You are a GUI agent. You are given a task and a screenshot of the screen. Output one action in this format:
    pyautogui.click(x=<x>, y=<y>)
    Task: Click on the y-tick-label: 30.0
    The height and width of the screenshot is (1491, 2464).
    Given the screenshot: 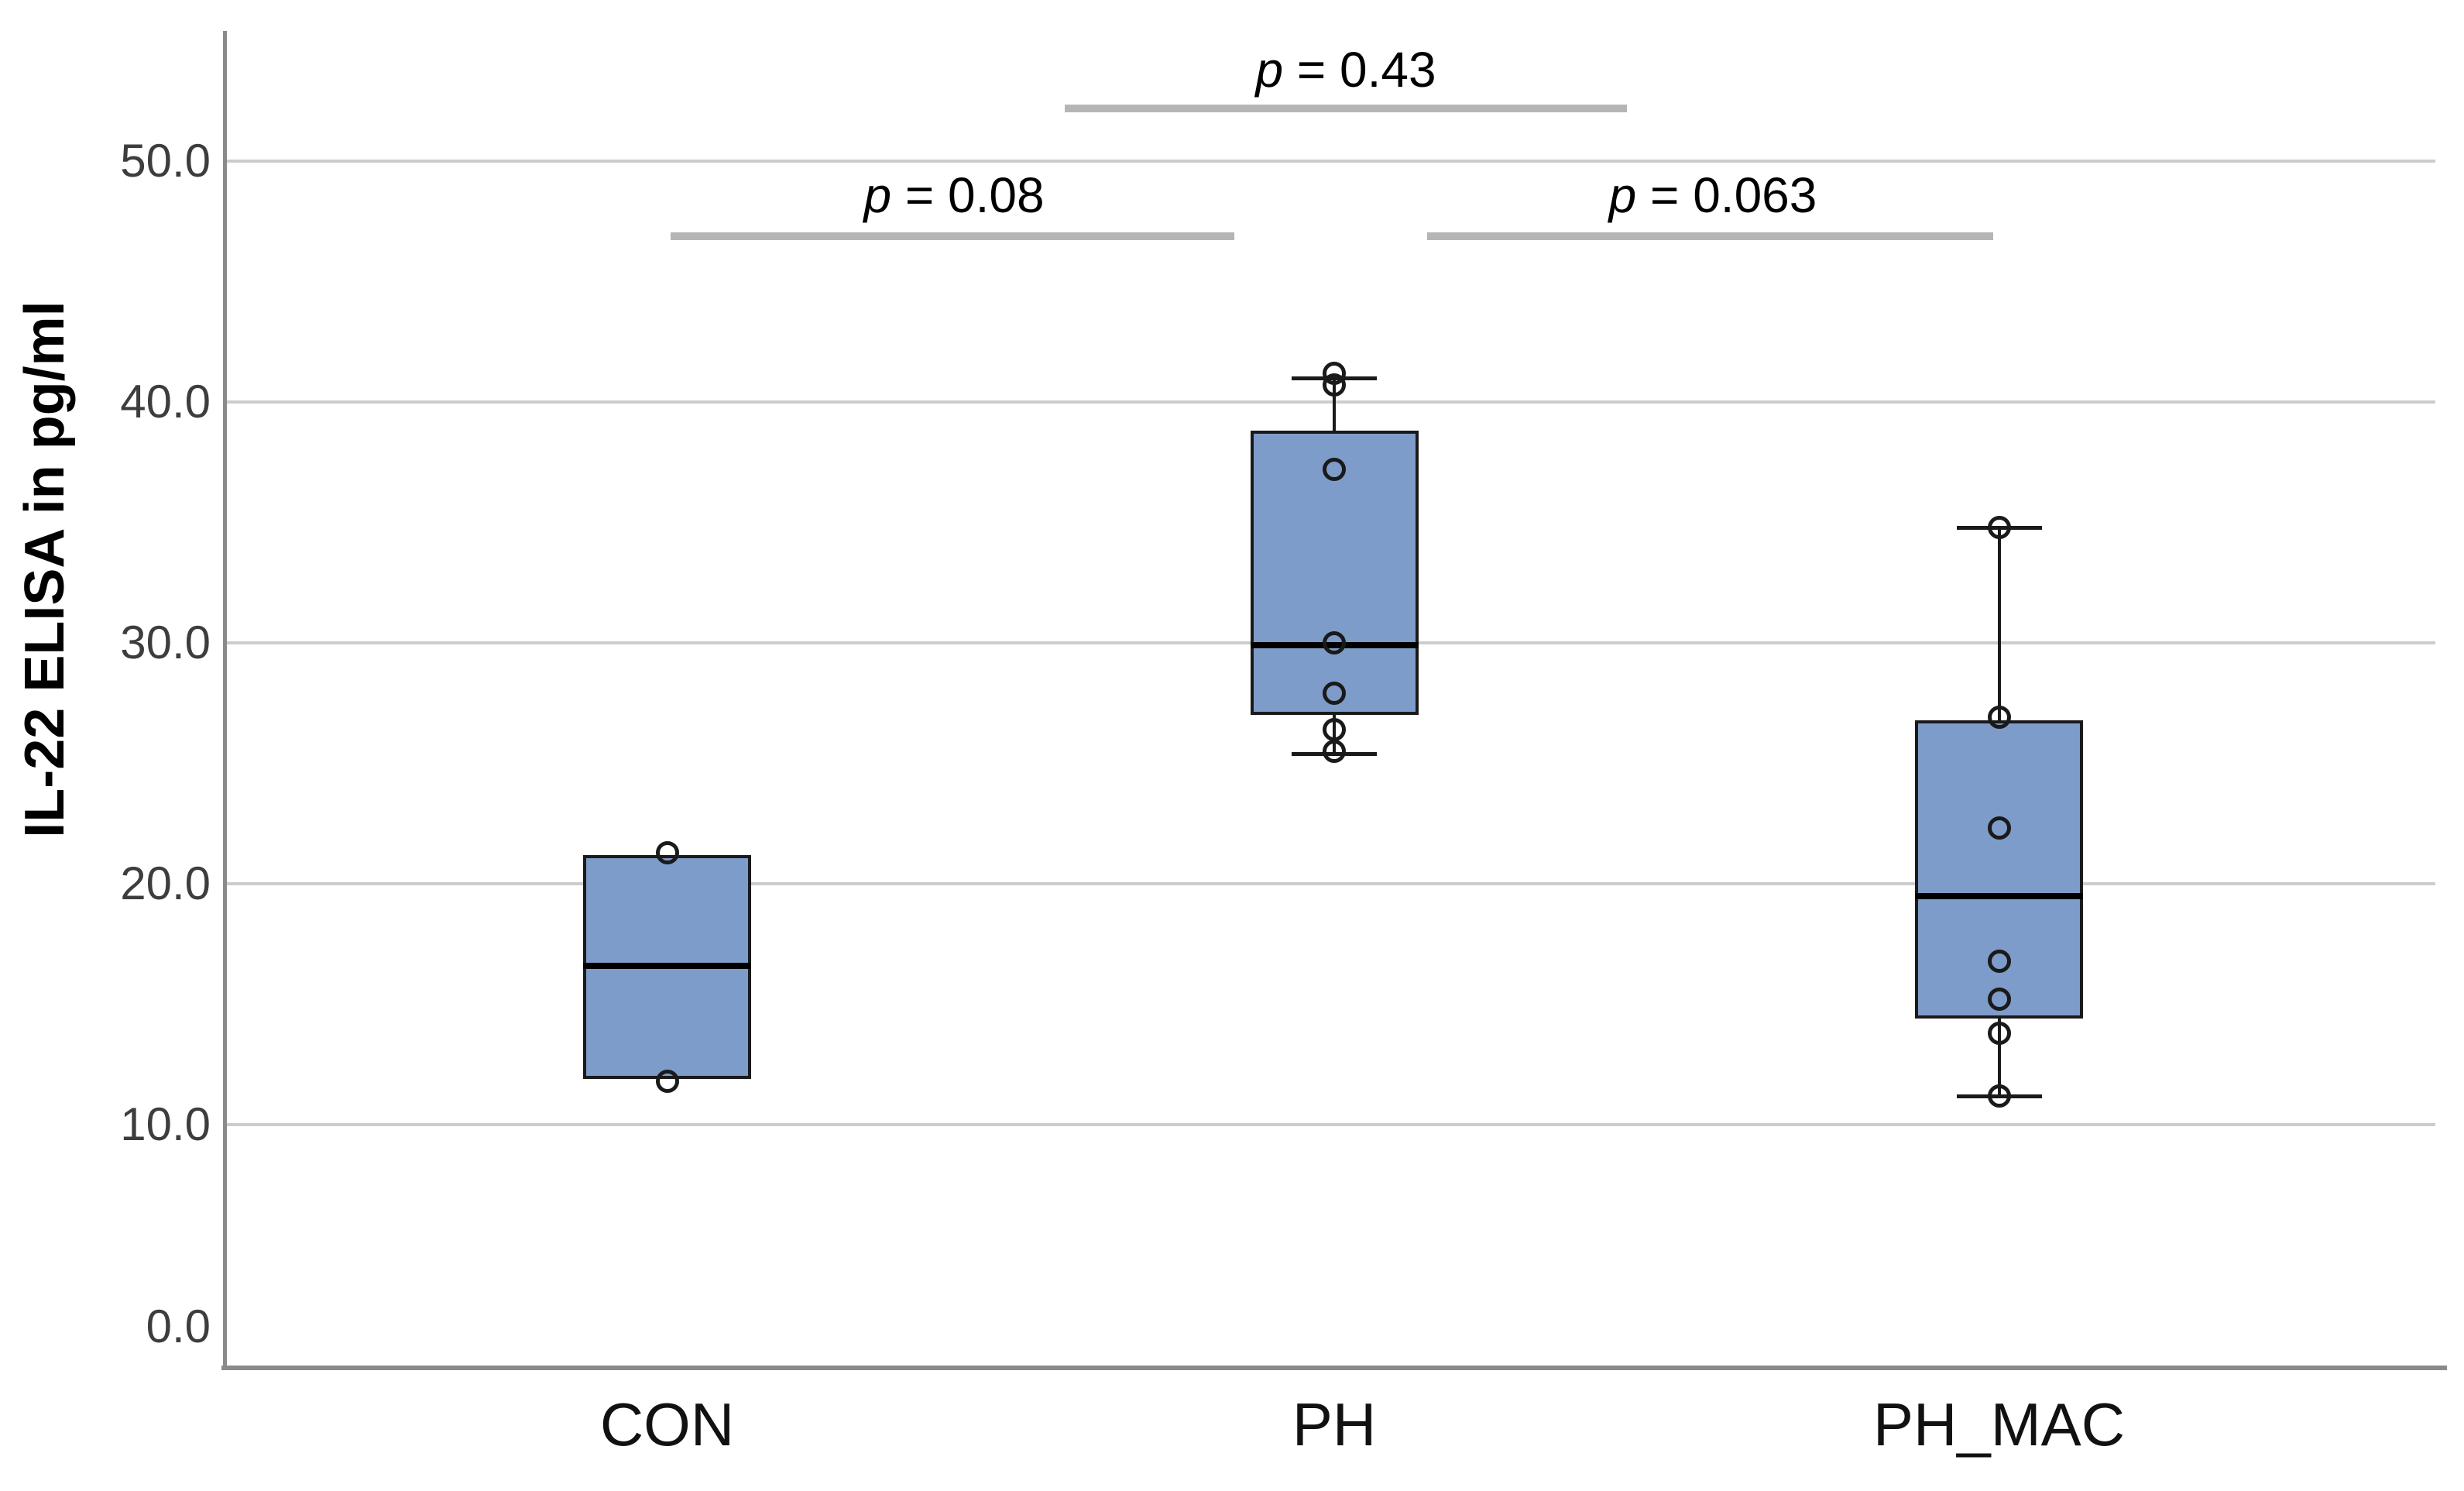 What is the action you would take?
    pyautogui.click(x=166, y=642)
    